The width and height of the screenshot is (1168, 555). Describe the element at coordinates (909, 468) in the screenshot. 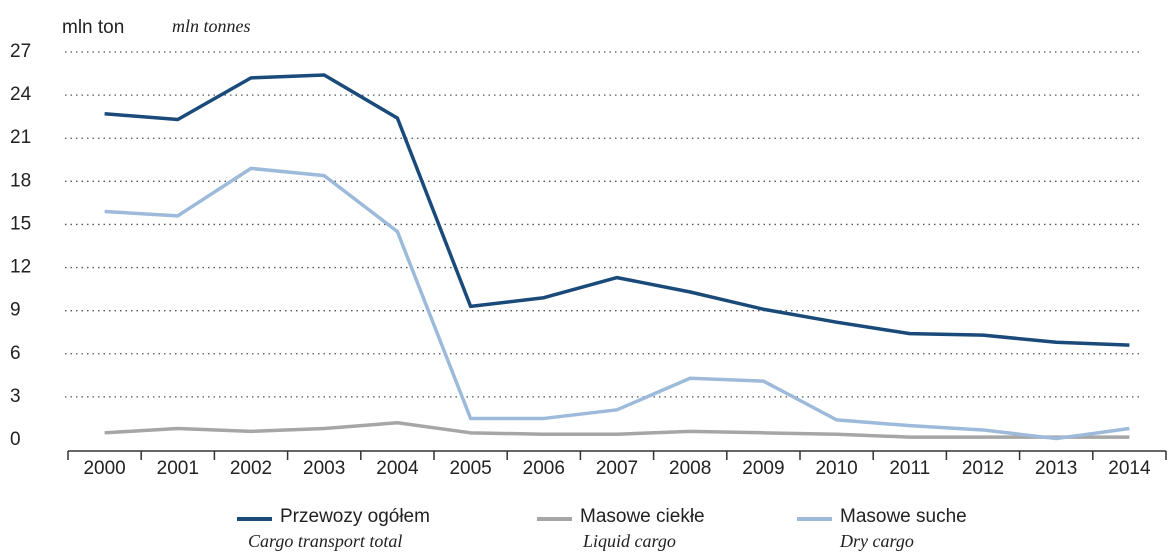

I see `x-tick-label: 2011` at that location.